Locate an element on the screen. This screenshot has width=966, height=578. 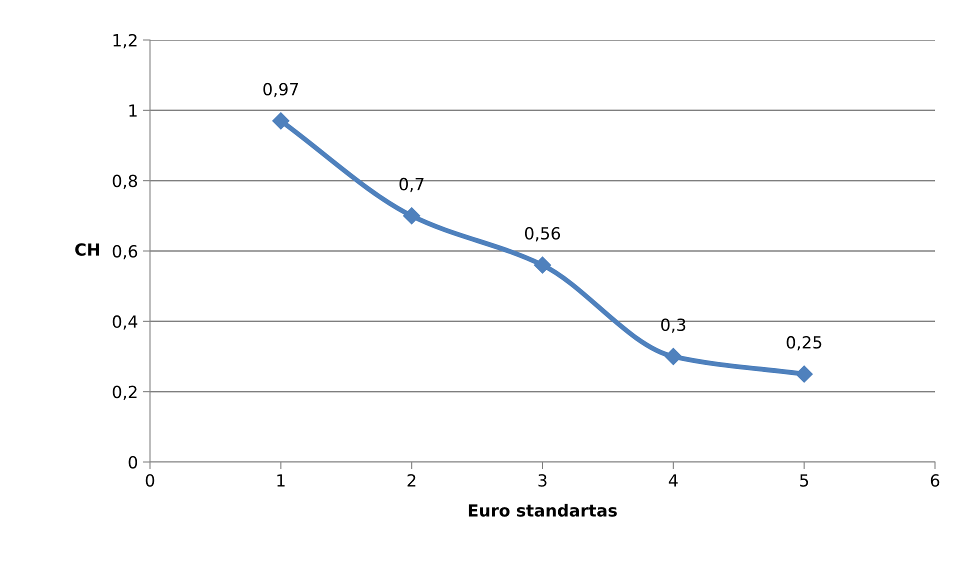
data-label: 0,25 is located at coordinates (804, 343).